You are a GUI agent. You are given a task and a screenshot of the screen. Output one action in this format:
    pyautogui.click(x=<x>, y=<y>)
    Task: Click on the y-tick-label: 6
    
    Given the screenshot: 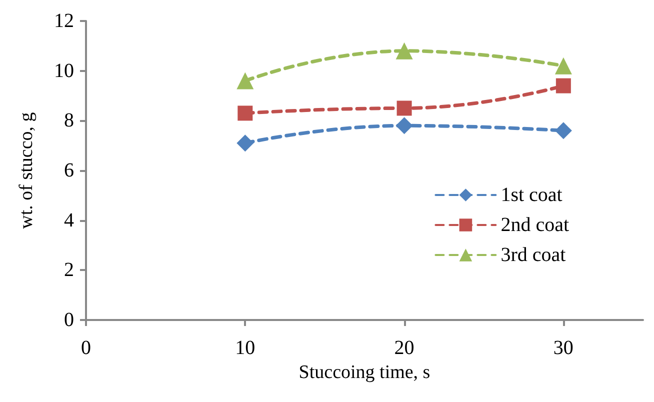 What is the action you would take?
    pyautogui.click(x=69, y=171)
    